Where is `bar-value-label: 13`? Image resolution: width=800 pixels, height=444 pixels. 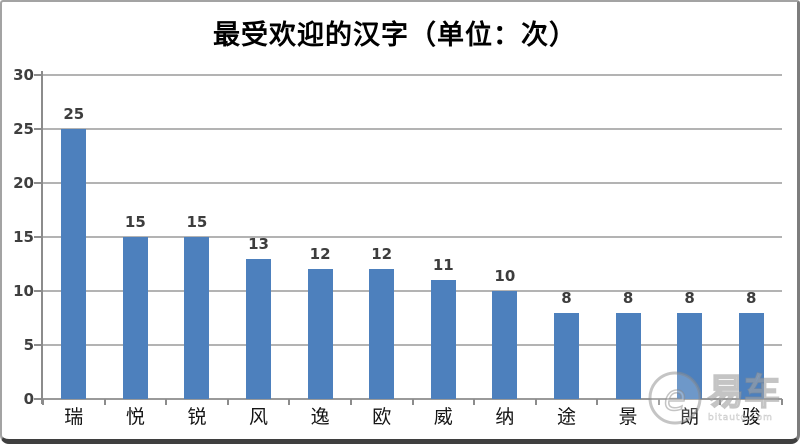 bar-value-label: 13 is located at coordinates (258, 243).